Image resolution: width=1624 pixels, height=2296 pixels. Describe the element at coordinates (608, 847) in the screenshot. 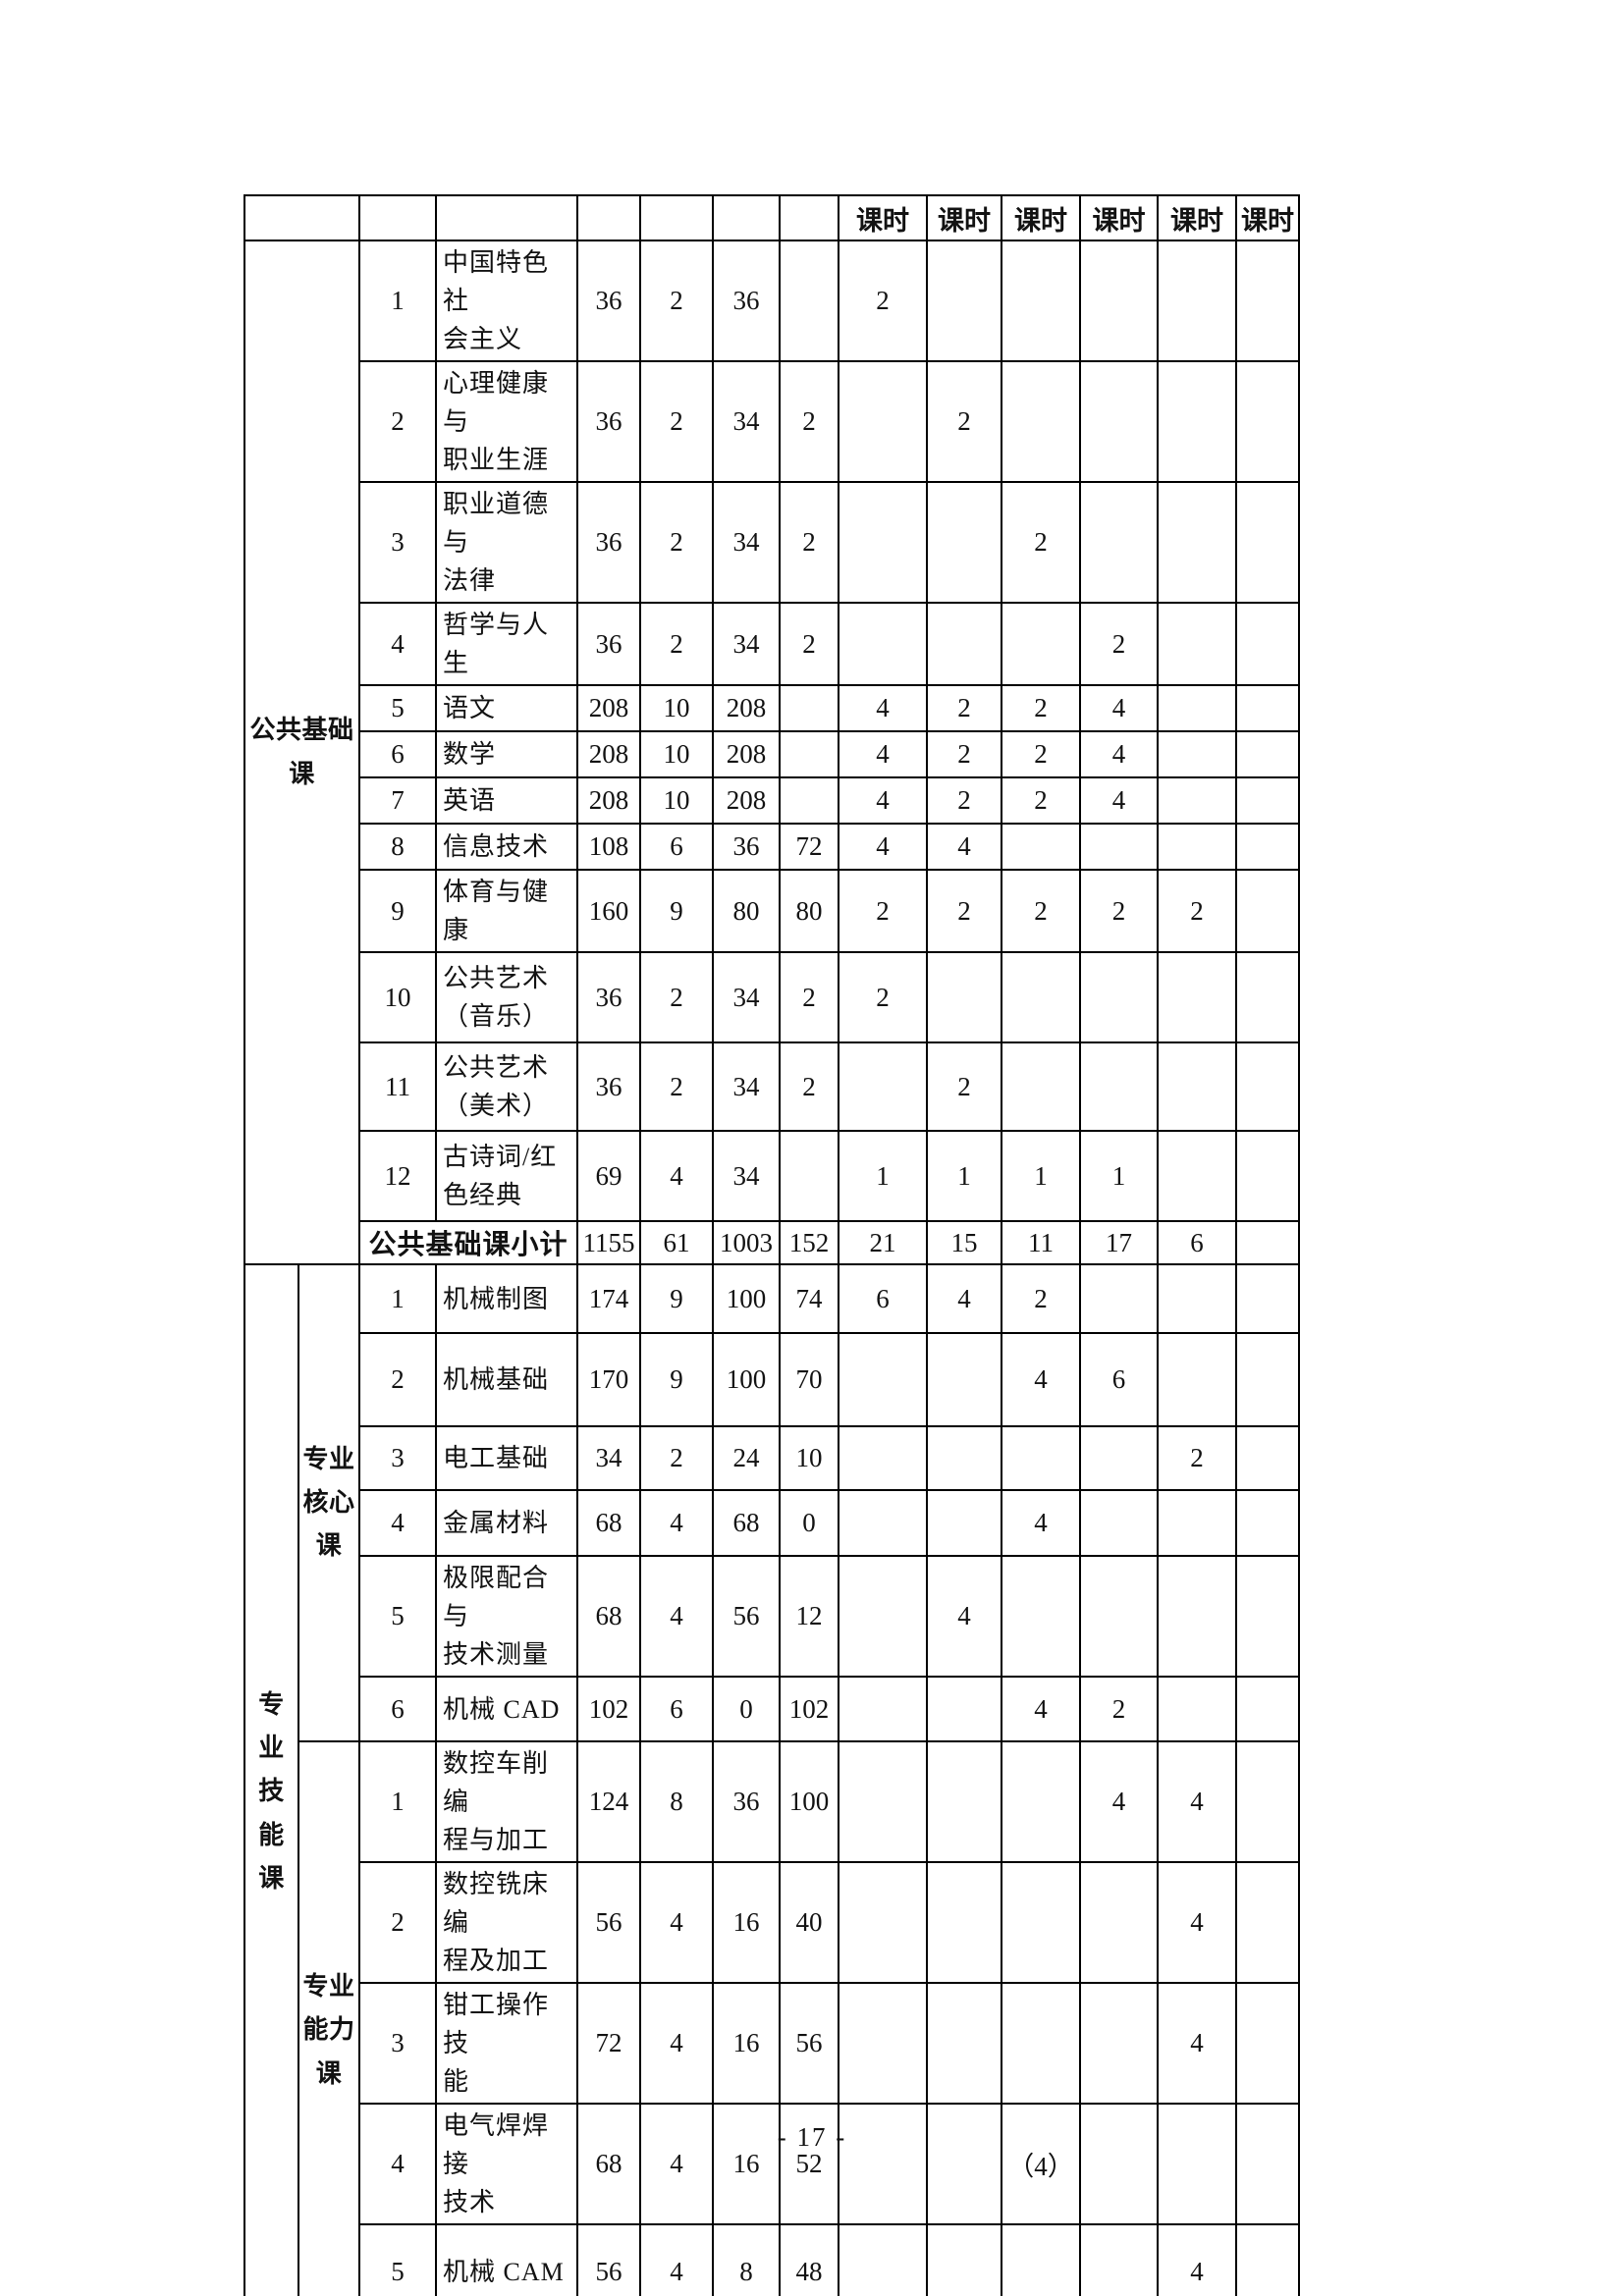

I see `value-cell: 108` at that location.